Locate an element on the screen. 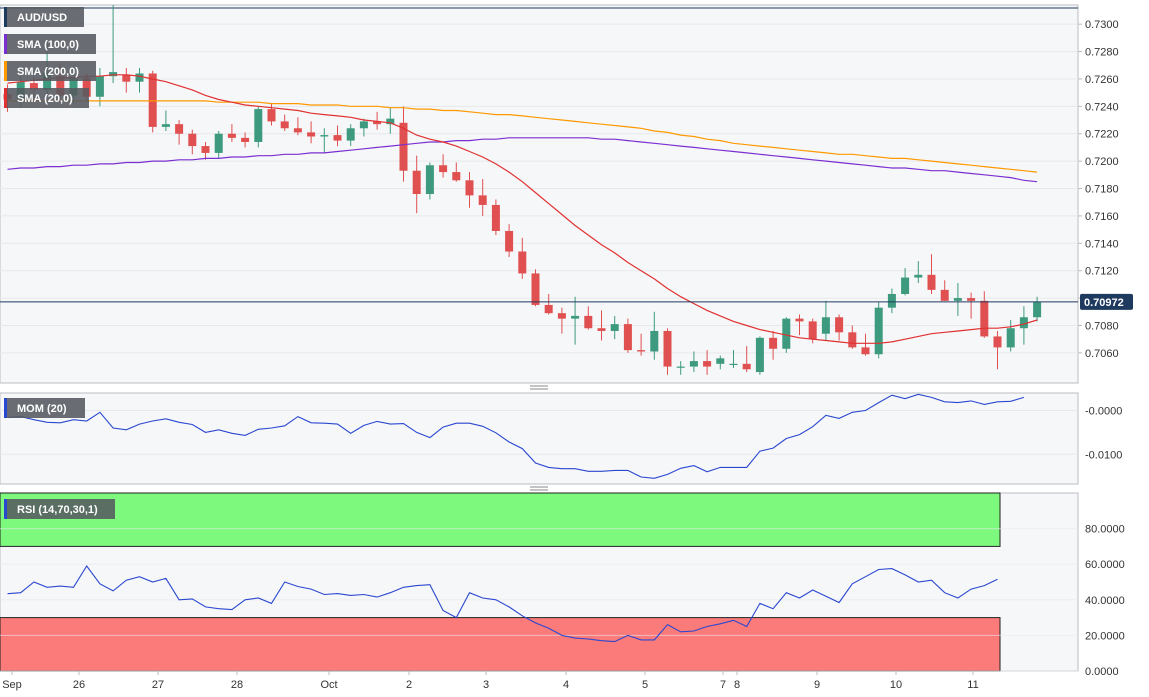 The width and height of the screenshot is (1149, 697). momentum-panel: -0.0000 -0.0100 is located at coordinates (561, 441).